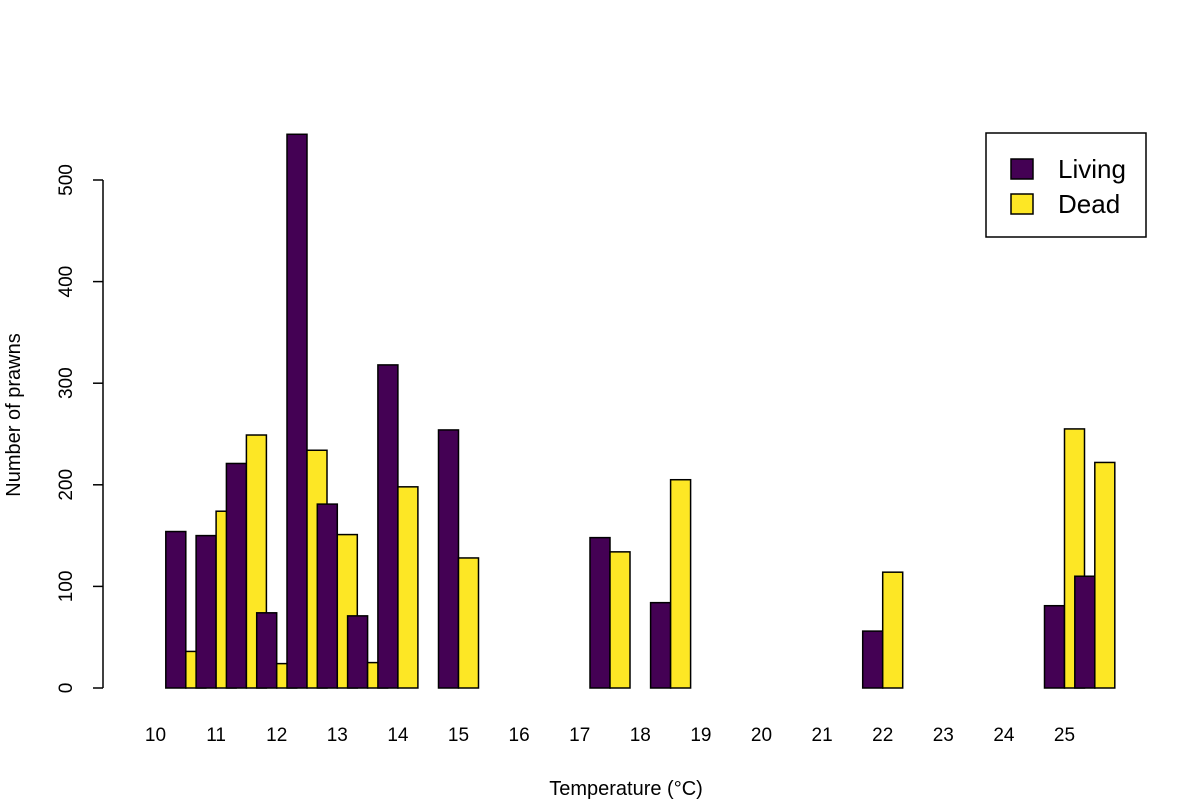 The width and height of the screenshot is (1200, 800). I want to click on x-tick-labels: 10 11 12 13 14 15 16 17 18 19 20 21 22 23 24 25, so click(610, 735).